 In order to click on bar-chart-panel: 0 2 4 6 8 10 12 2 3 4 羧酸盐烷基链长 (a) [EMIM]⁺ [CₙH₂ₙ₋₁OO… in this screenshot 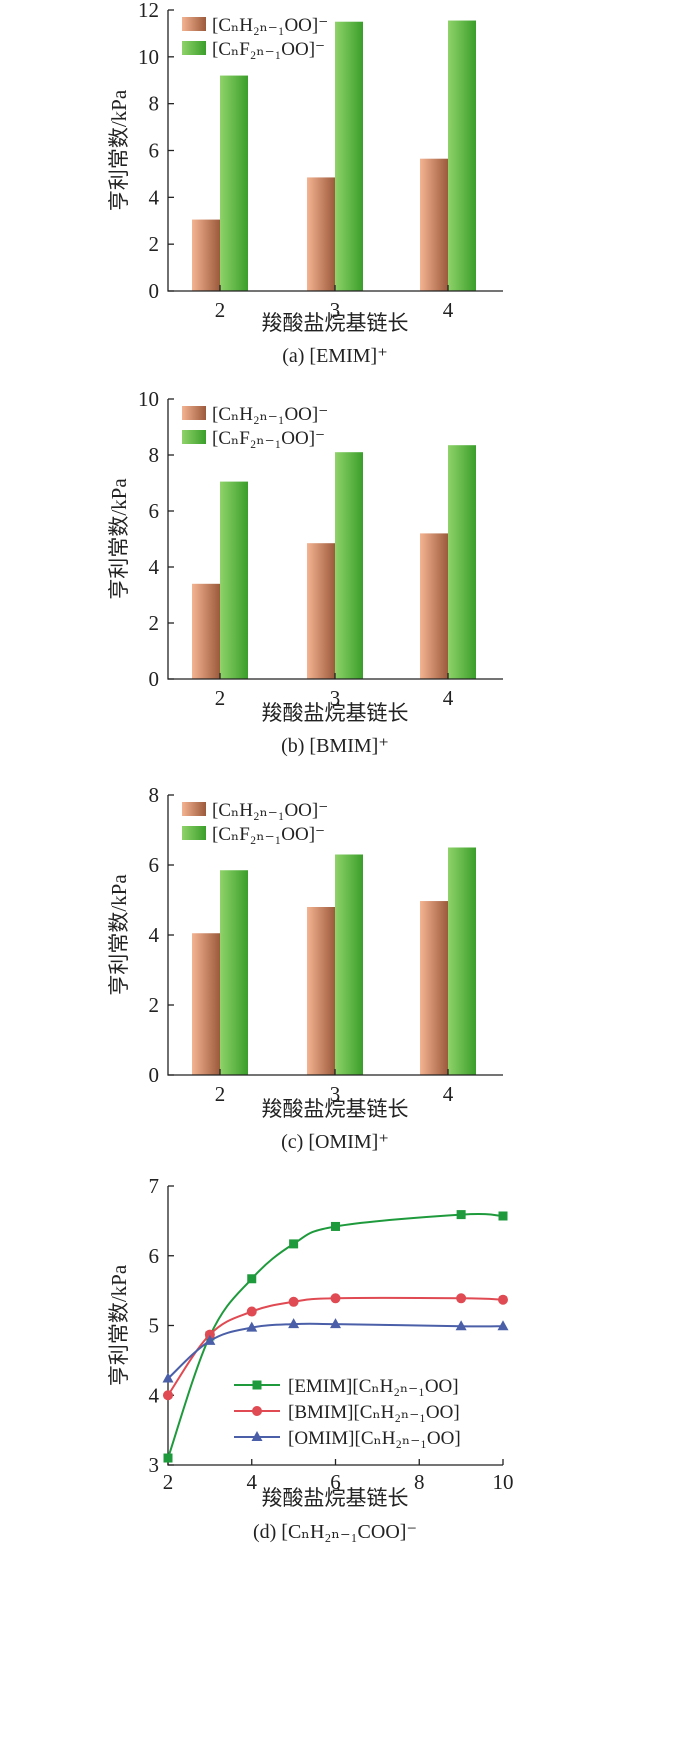, I will do `click(320, 183)`.